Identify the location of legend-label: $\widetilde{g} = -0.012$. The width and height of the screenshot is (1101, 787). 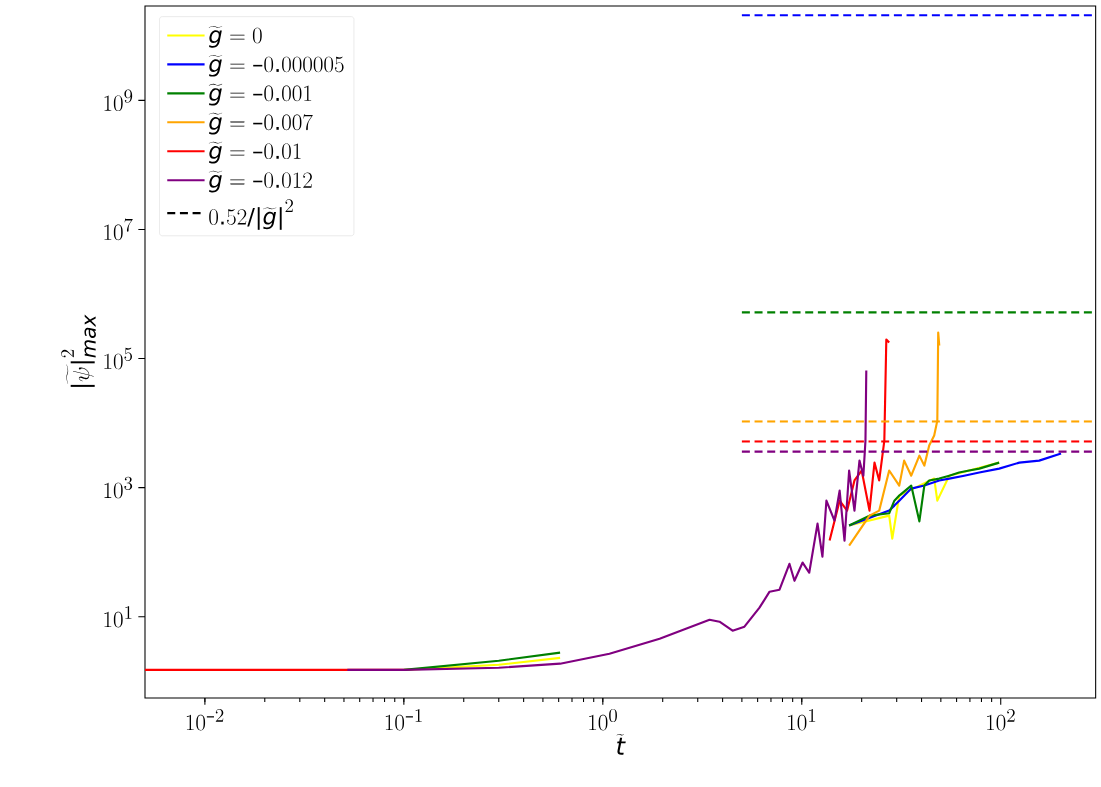
(260, 181).